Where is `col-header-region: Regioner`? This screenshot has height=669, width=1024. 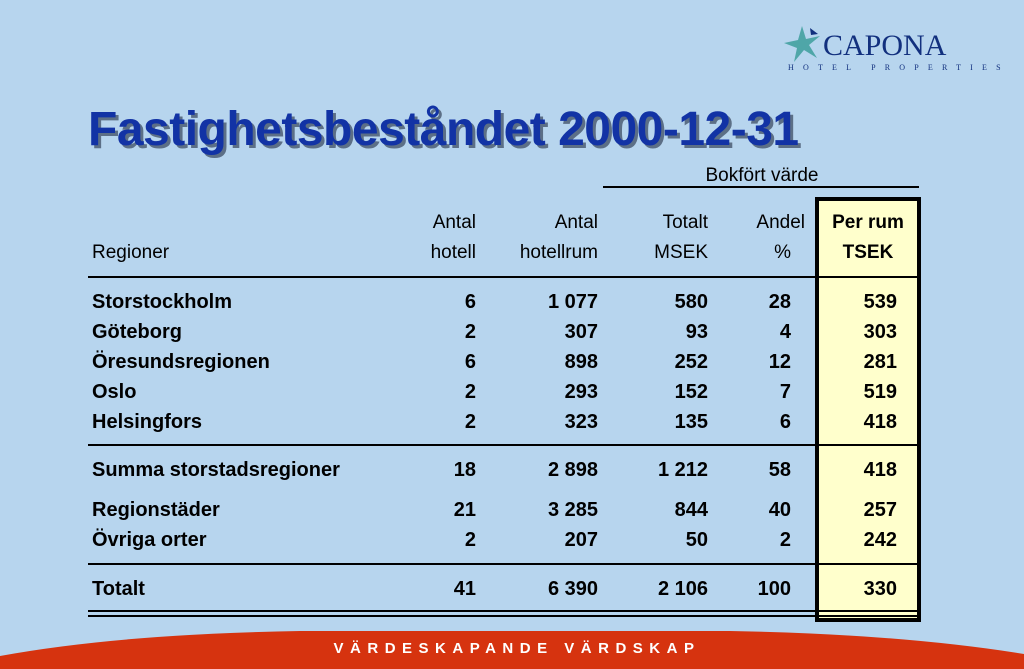 col-header-region: Regioner is located at coordinates (131, 252).